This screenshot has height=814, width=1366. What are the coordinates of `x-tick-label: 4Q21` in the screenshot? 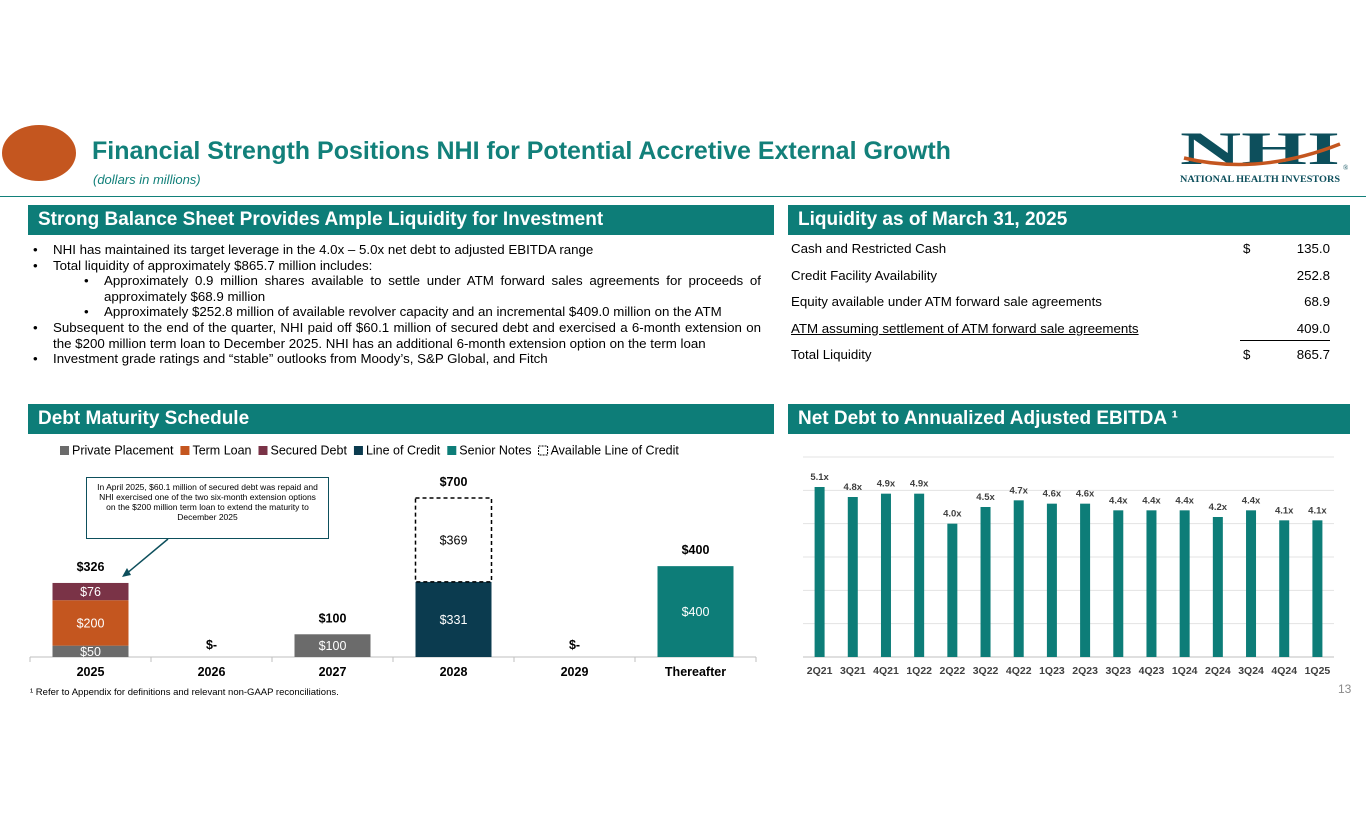 It's located at (886, 671).